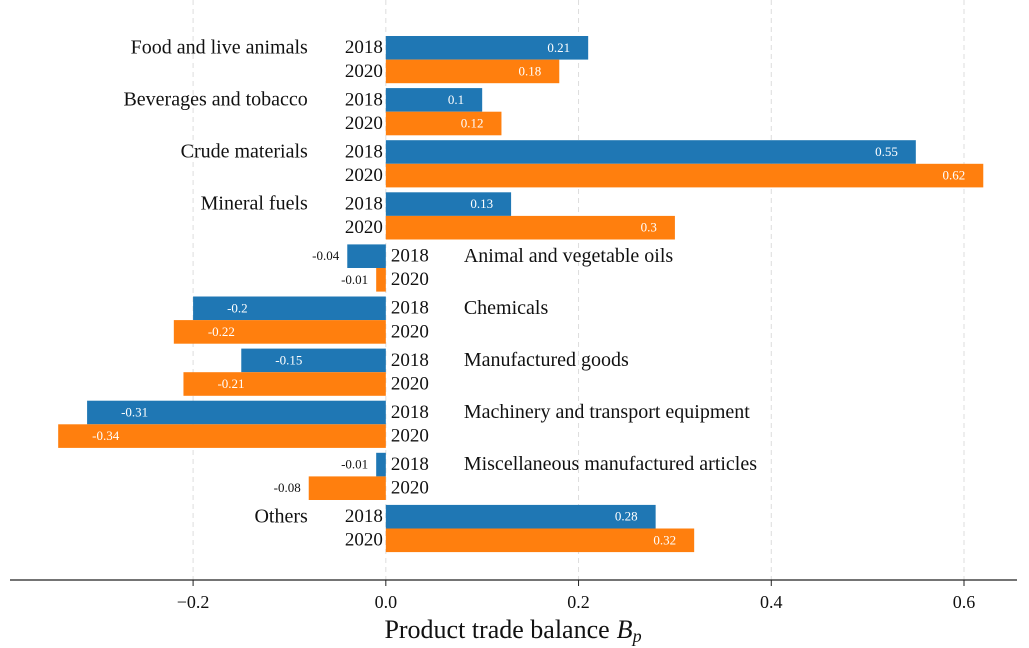 Image resolution: width=1029 pixels, height=648 pixels. Describe the element at coordinates (254, 204) in the screenshot. I see `category-label: Mineral fuels` at that location.